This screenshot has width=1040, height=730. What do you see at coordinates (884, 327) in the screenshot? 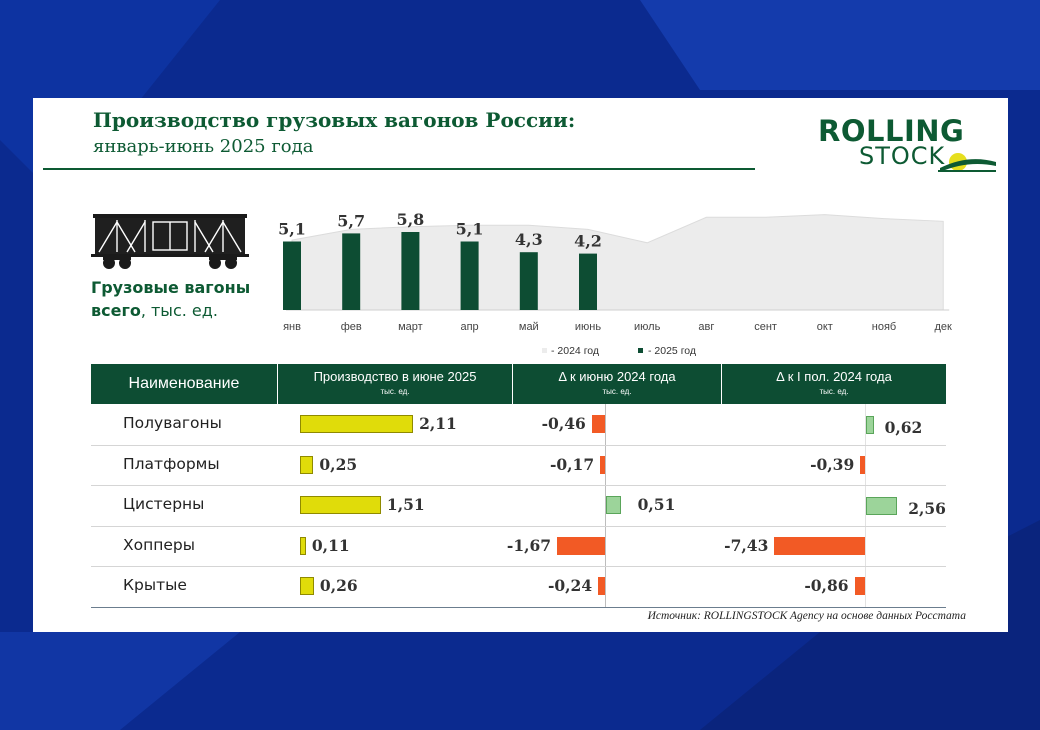
I see `x-tick-label: нояб` at bounding box center [884, 327].